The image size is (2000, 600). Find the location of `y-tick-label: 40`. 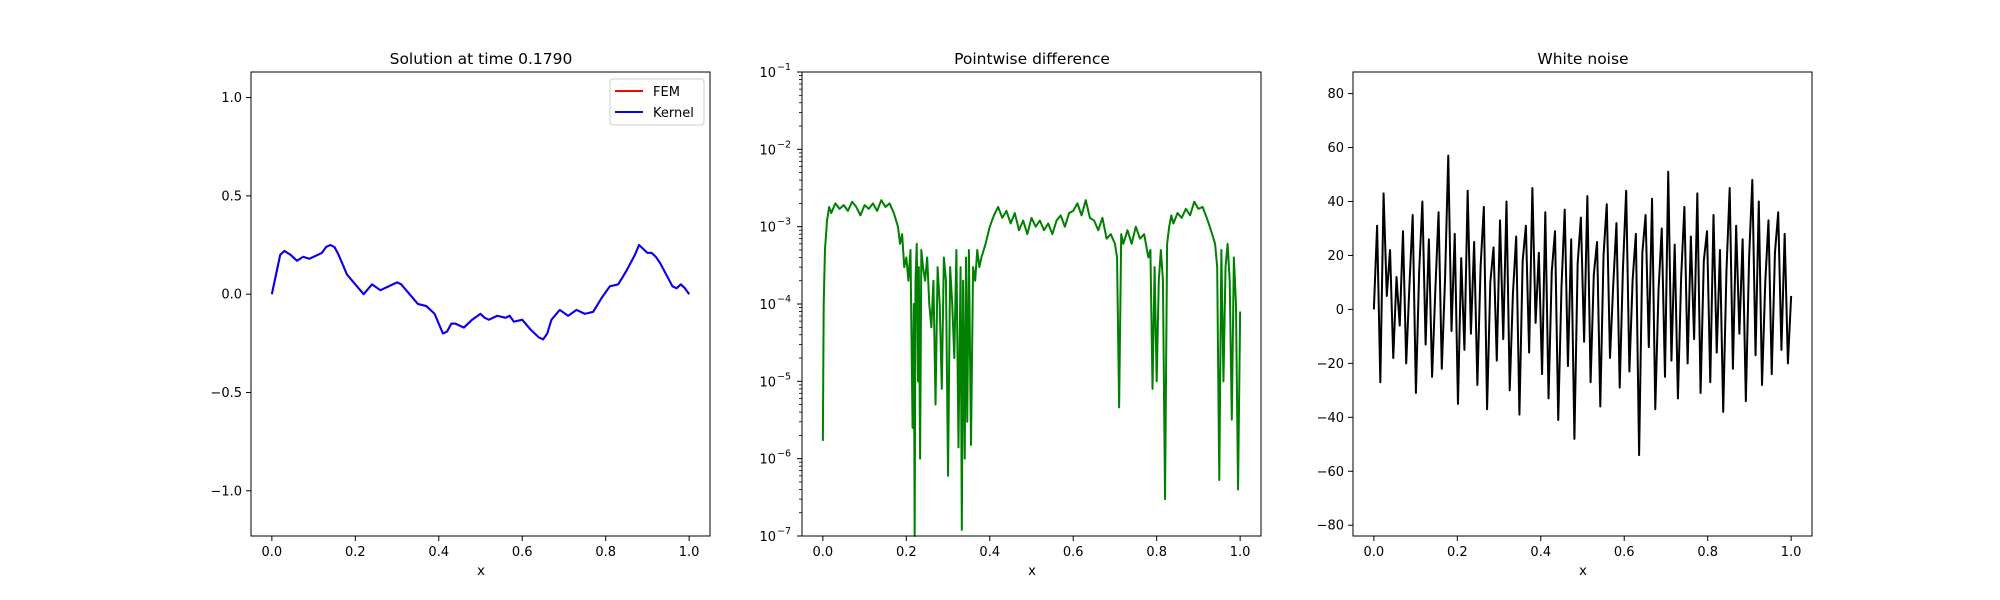

y-tick-label: 40 is located at coordinates (1335, 202).